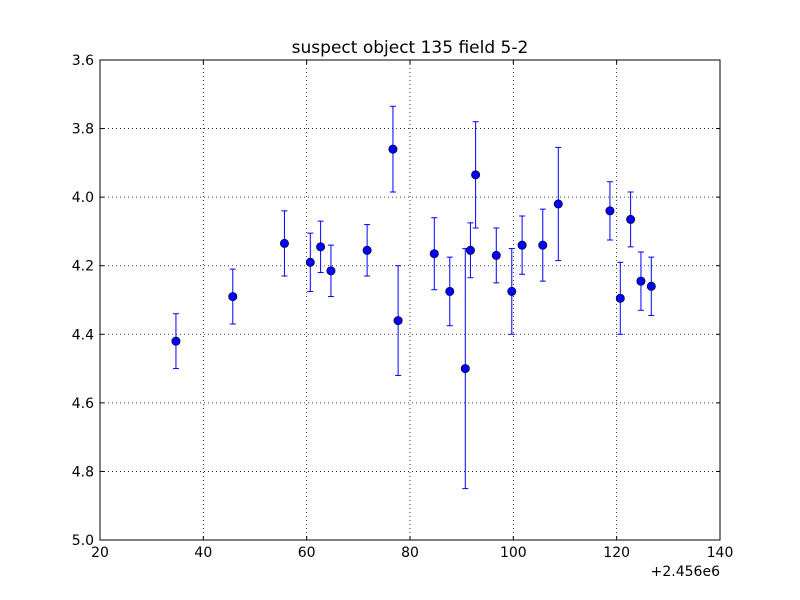  What do you see at coordinates (83, 404) in the screenshot?
I see `y-tick-label: 4.6` at bounding box center [83, 404].